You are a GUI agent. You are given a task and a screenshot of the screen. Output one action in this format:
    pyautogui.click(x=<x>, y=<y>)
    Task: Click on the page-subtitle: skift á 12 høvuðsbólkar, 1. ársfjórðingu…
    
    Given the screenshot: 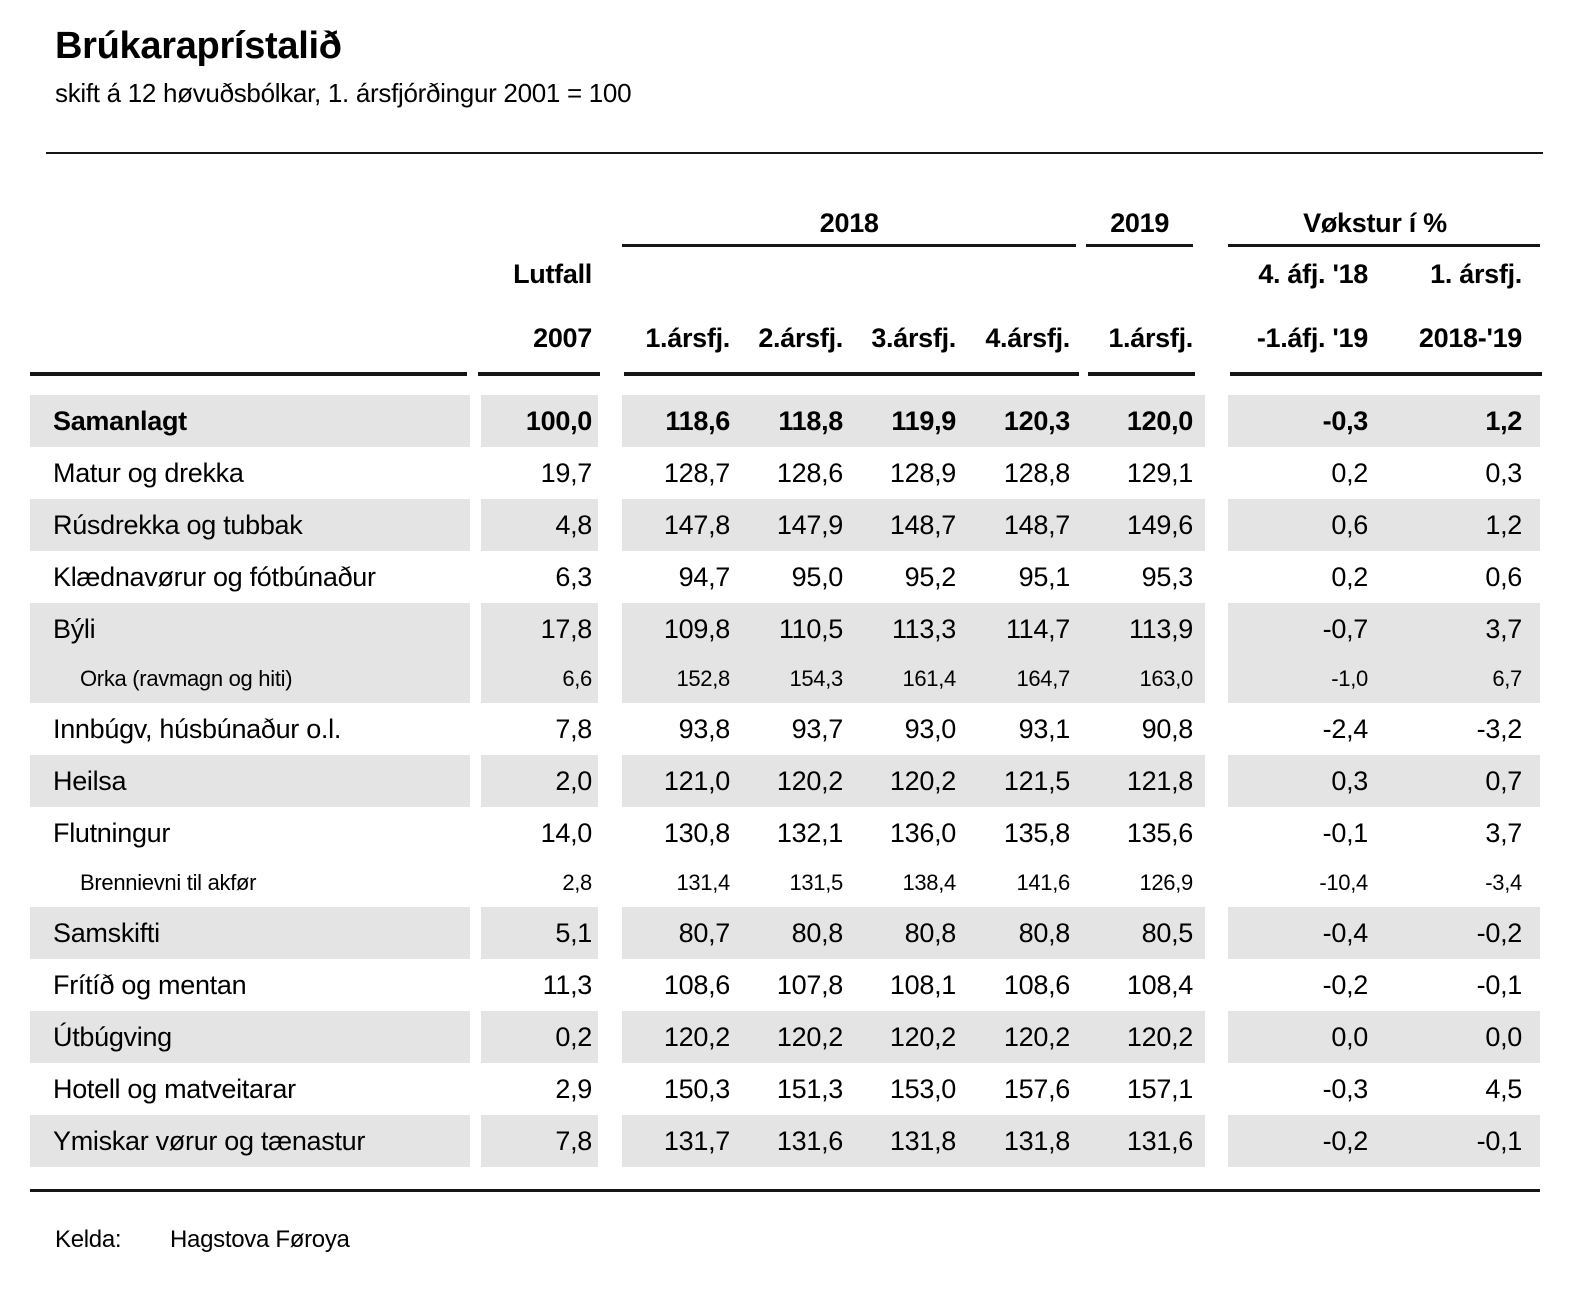 What is the action you would take?
    pyautogui.click(x=343, y=93)
    